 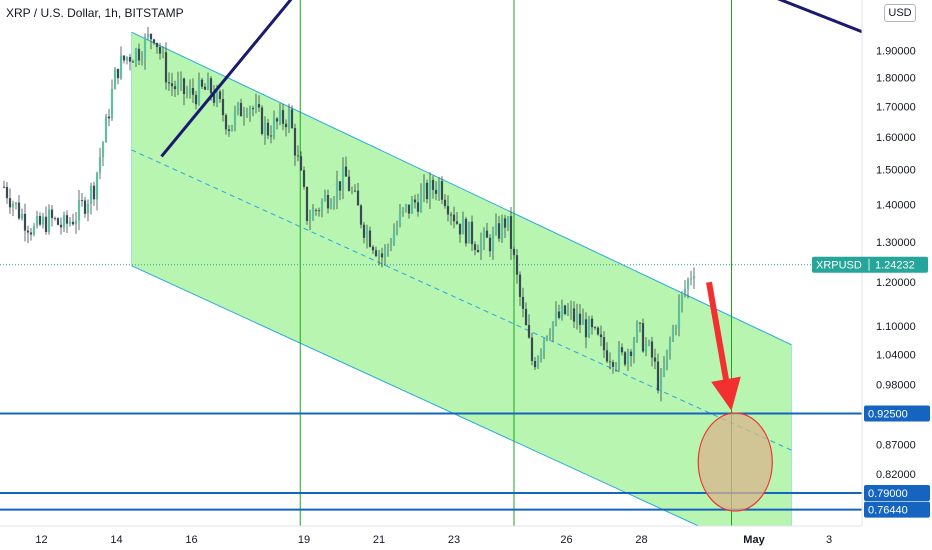 What do you see at coordinates (900, 13) in the screenshot?
I see `currency-button: USD` at bounding box center [900, 13].